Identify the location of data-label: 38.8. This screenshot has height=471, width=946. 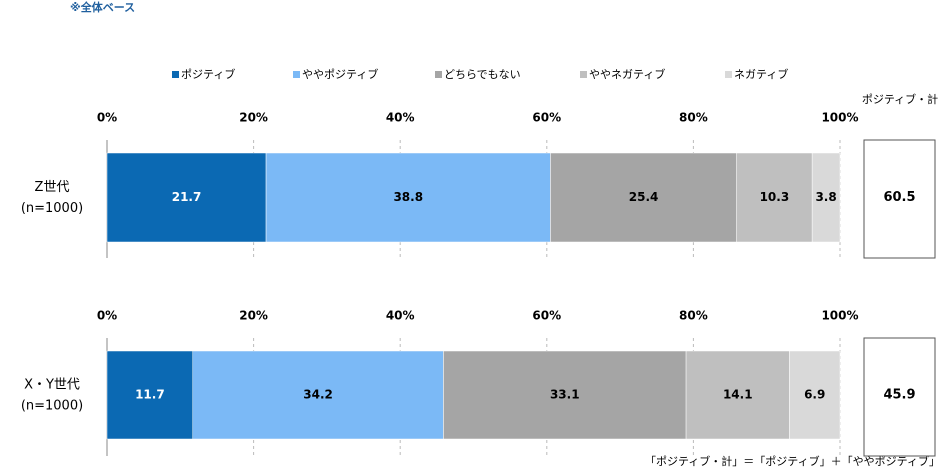
(408, 197).